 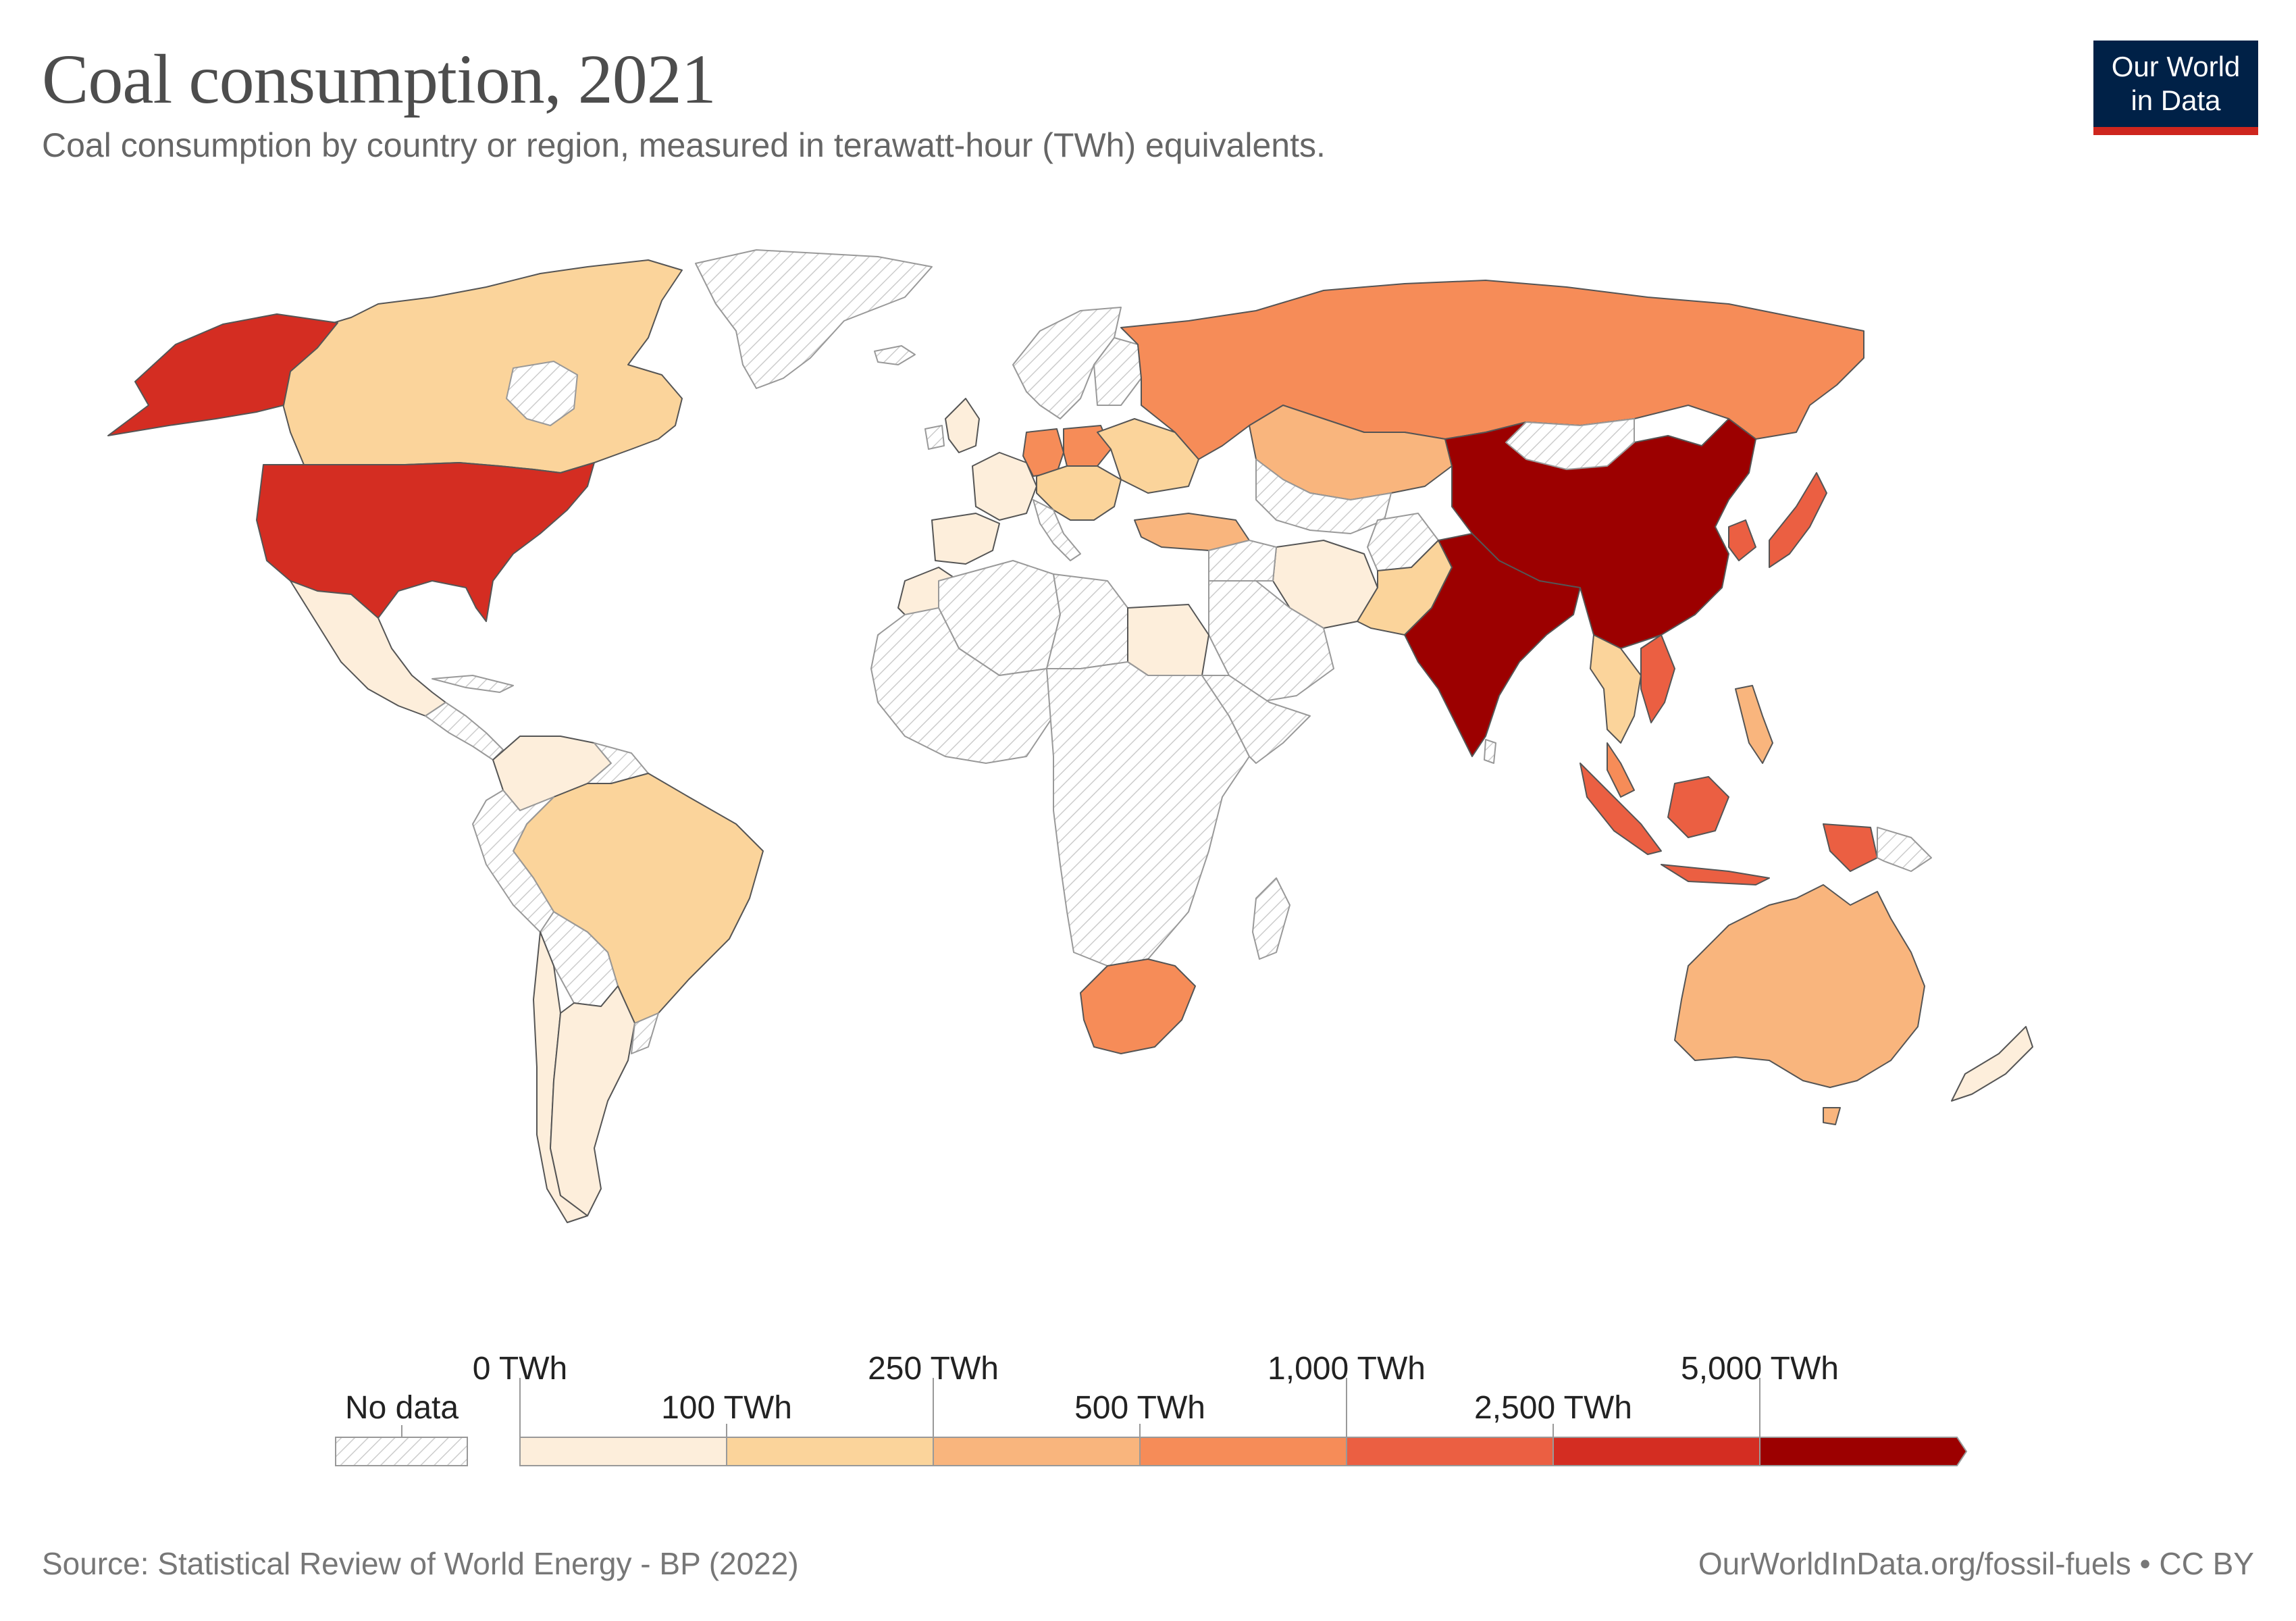 What do you see at coordinates (1570, 444) in the screenshot?
I see `region-mongolia` at bounding box center [1570, 444].